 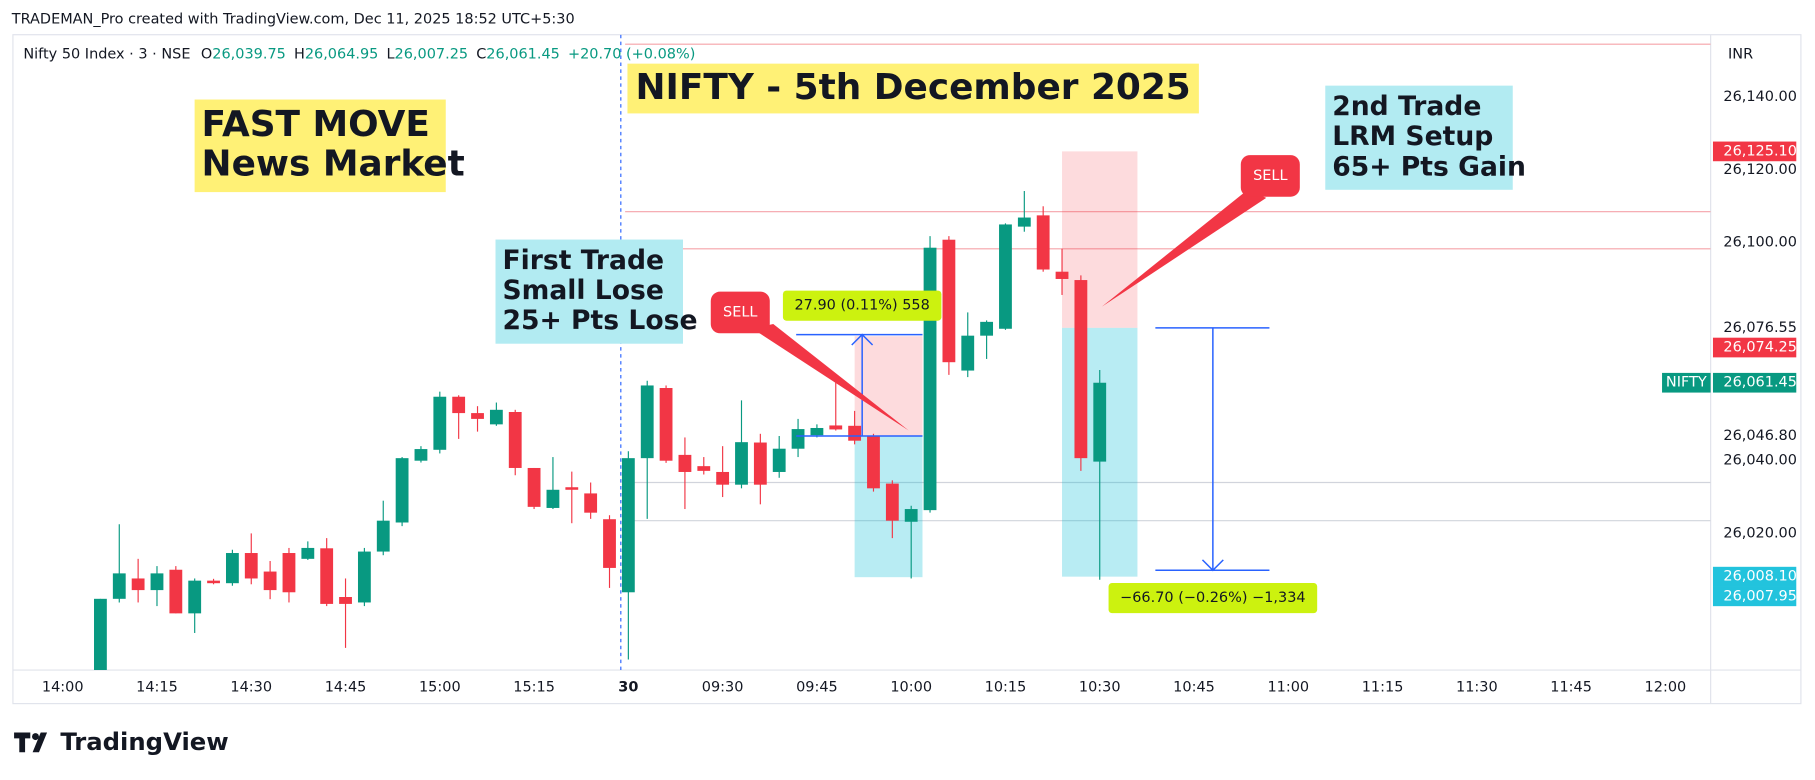 I want to click on price-tag-label: 26,076.55, so click(x=1760, y=328).